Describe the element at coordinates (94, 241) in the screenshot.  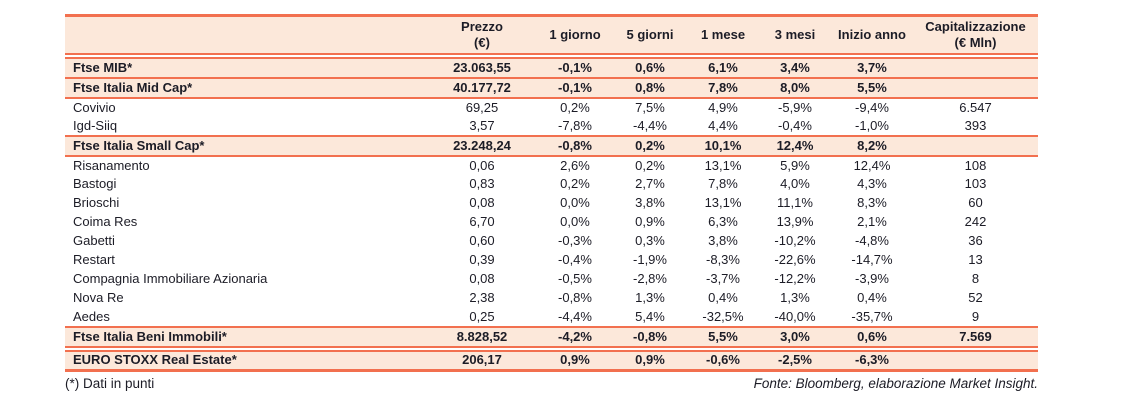
I see `row-label: Gabetti` at that location.